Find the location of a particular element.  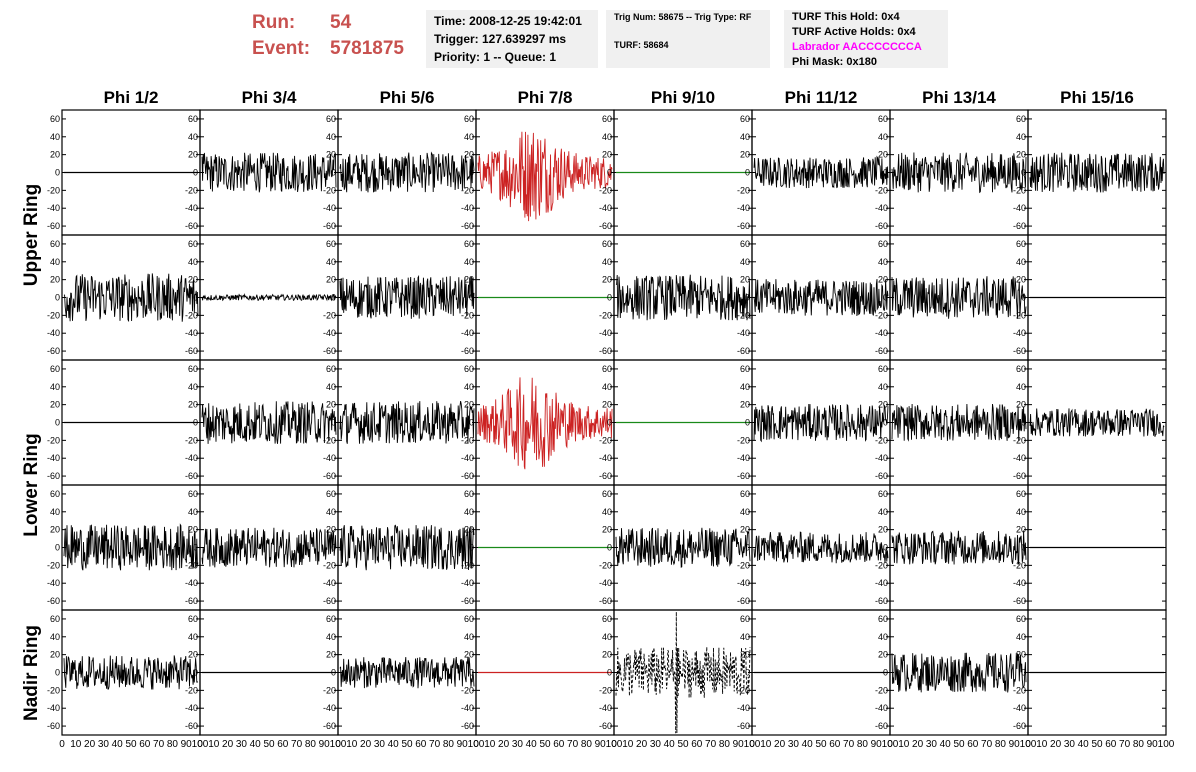

column-header: Phi 7/8 is located at coordinates (545, 97).